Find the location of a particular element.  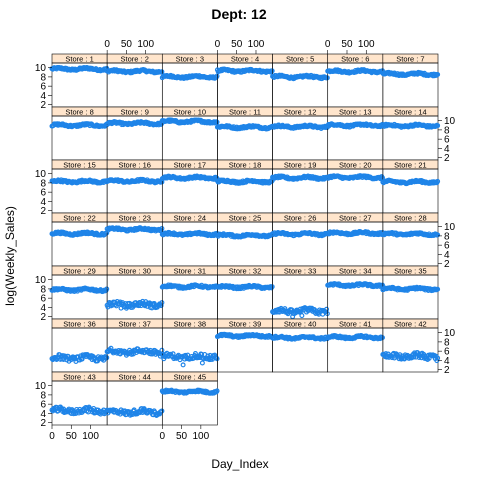

panel-strip-label: Store : 33 is located at coordinates (300, 270).